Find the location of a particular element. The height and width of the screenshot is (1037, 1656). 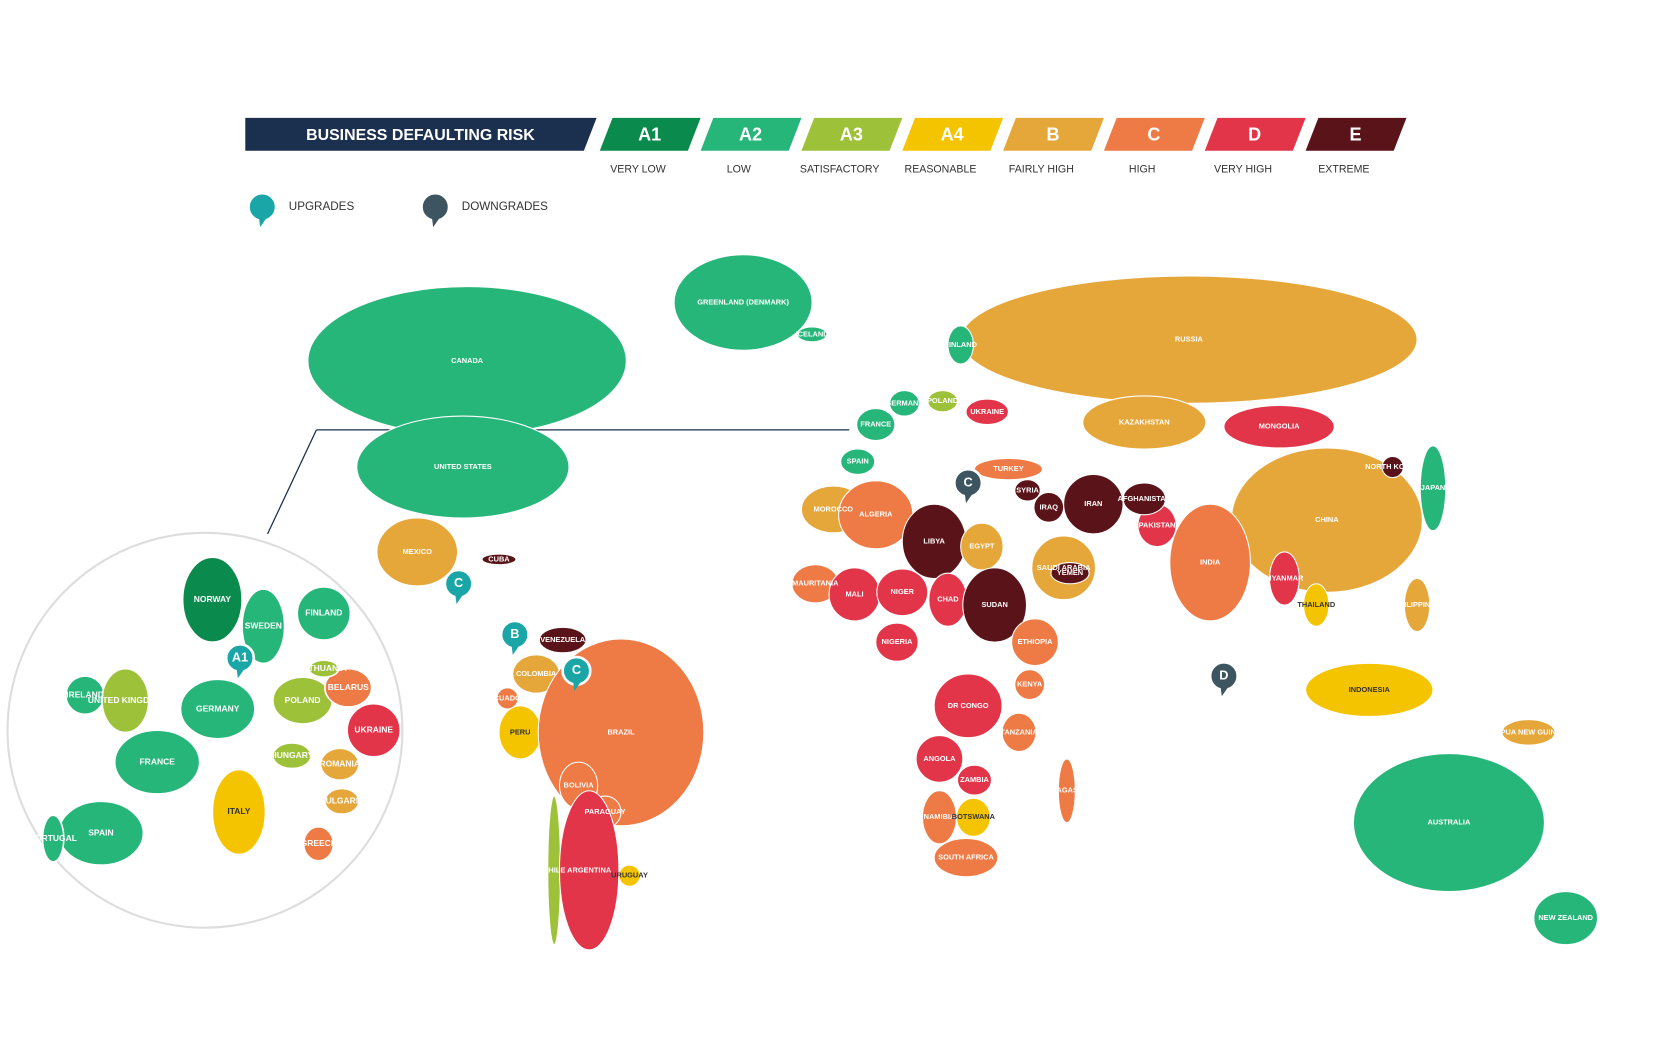

country-label: PAPUA NEW GUINEA is located at coordinates (1529, 731).